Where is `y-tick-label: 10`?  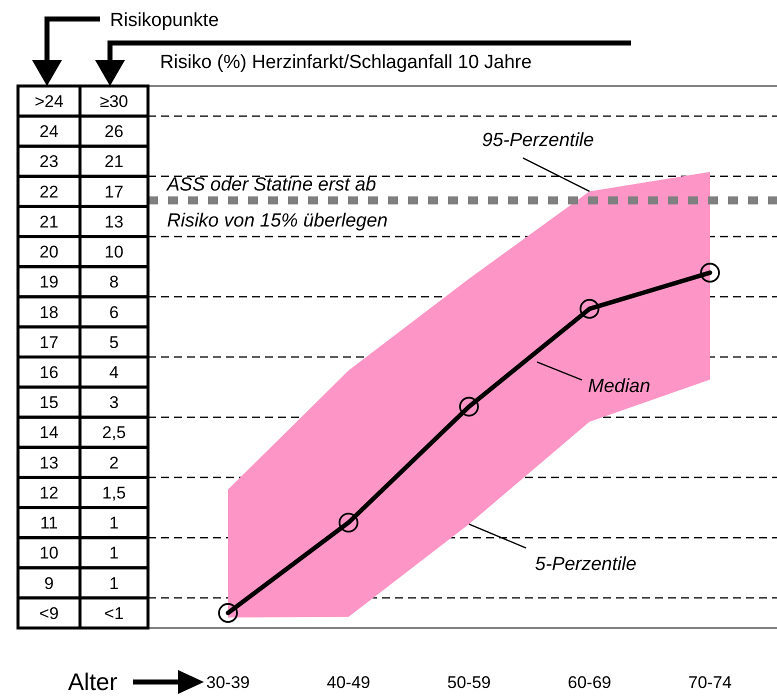 y-tick-label: 10 is located at coordinates (49, 553).